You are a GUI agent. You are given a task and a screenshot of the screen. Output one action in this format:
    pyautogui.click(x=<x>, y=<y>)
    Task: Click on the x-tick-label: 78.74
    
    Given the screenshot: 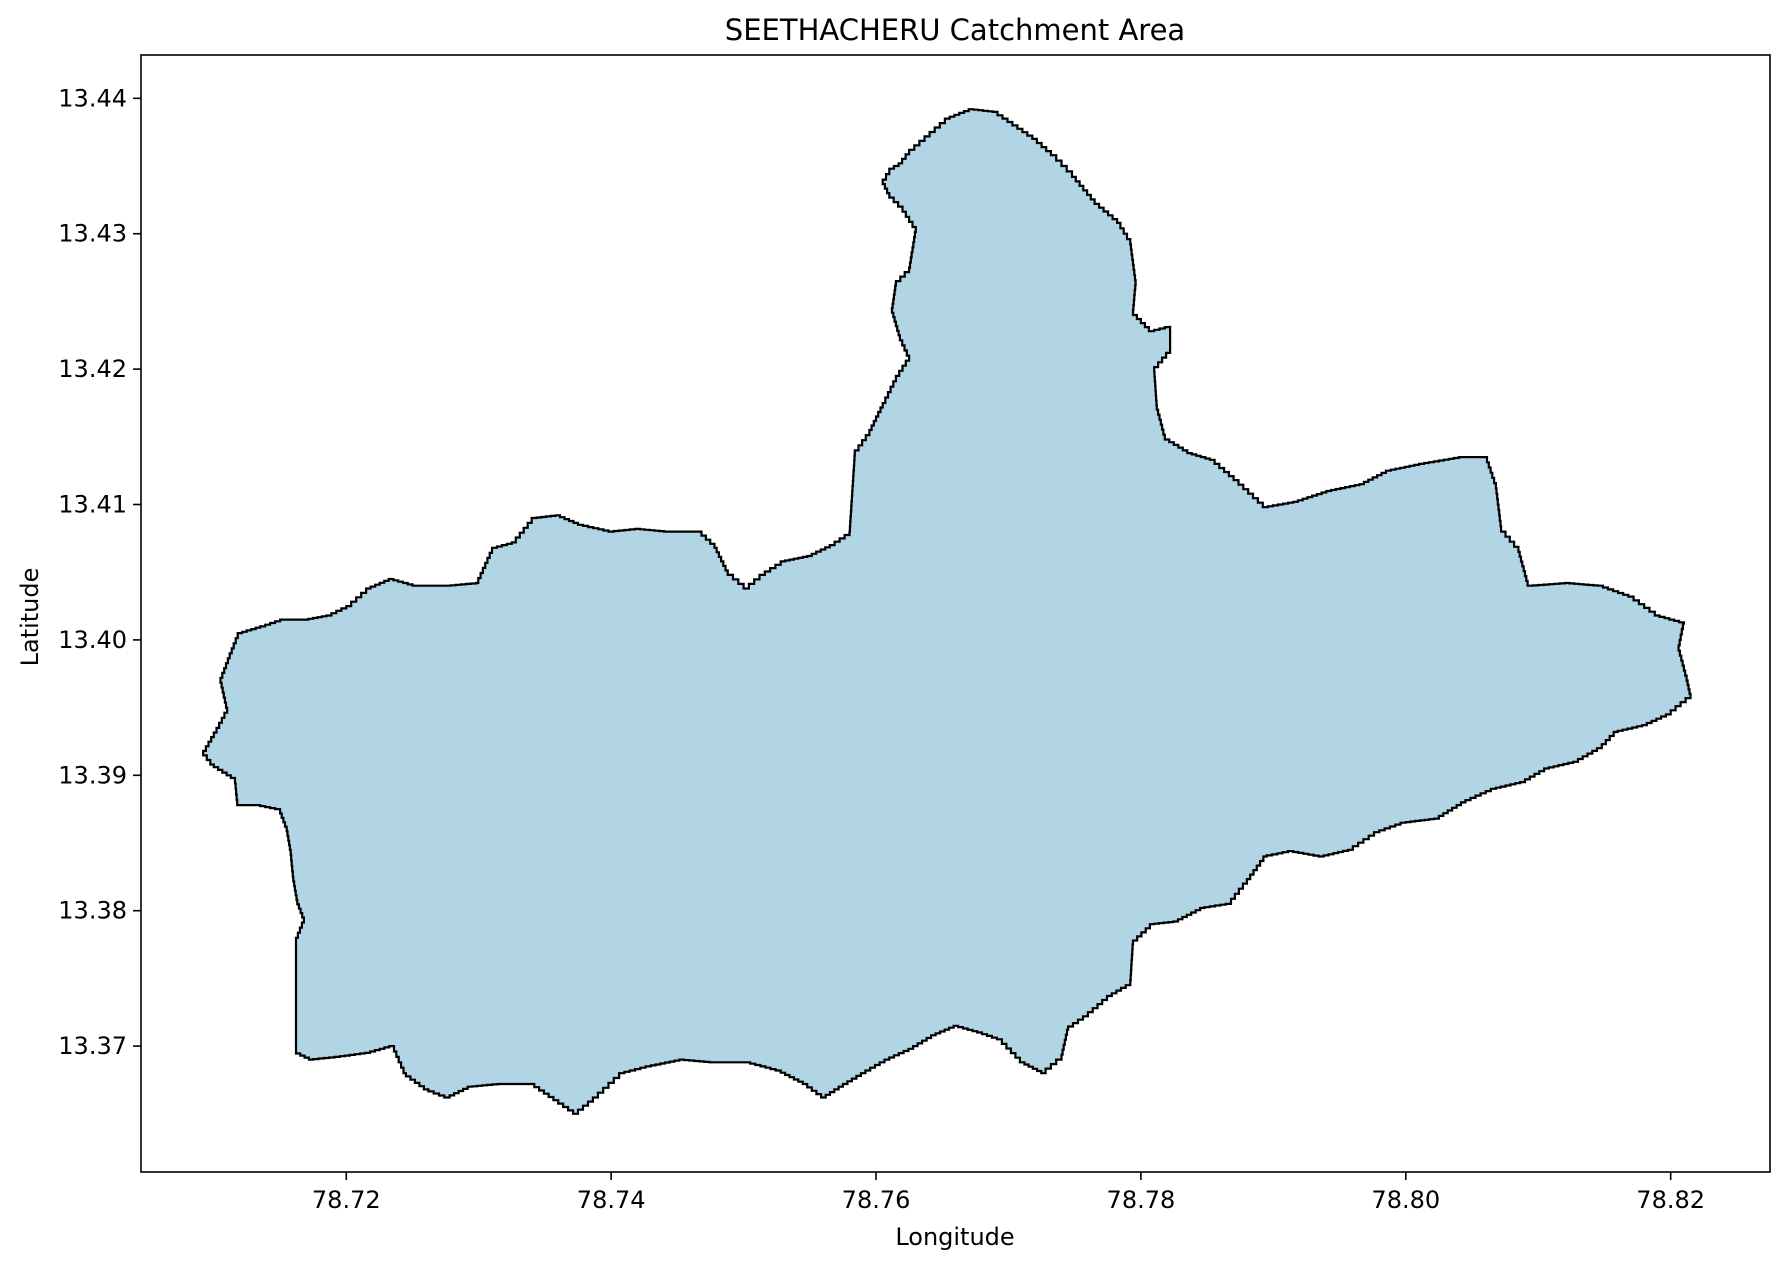 What is the action you would take?
    pyautogui.click(x=611, y=1200)
    